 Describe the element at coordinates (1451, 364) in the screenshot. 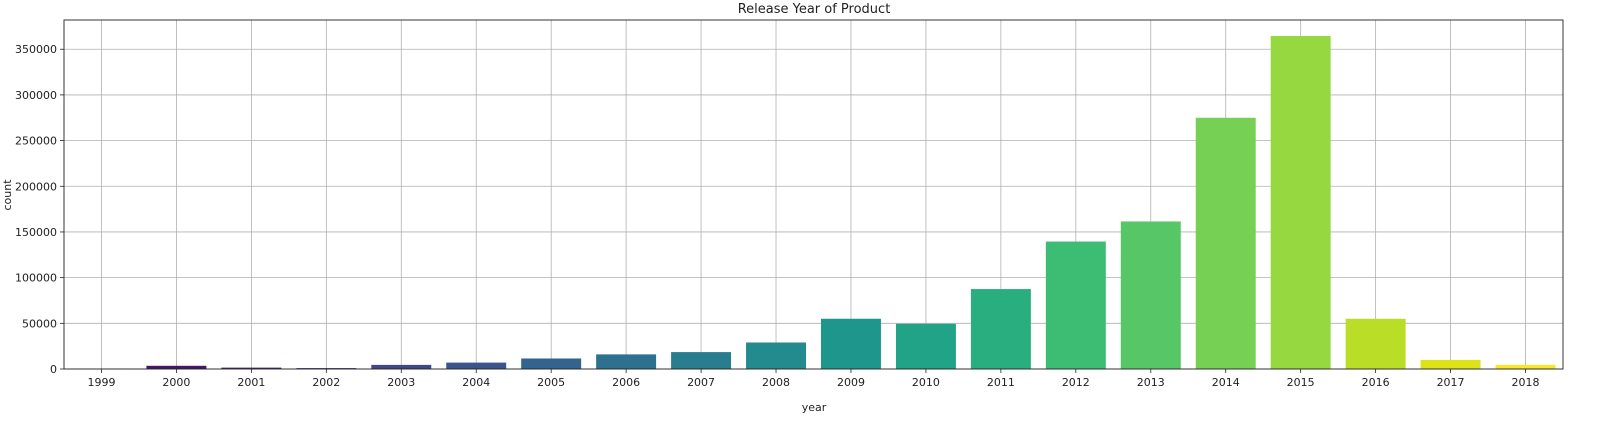

I see `bar-2017` at that location.